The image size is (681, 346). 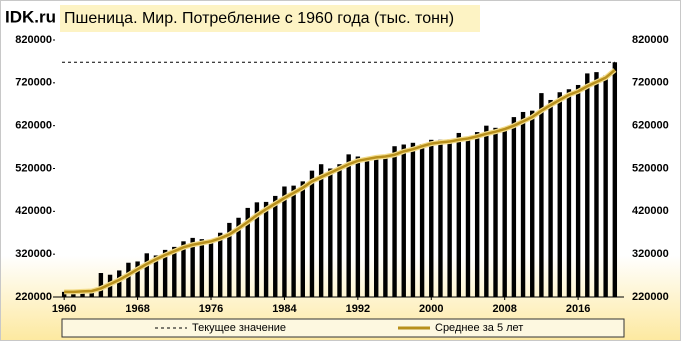 I want to click on legend, so click(x=343, y=328).